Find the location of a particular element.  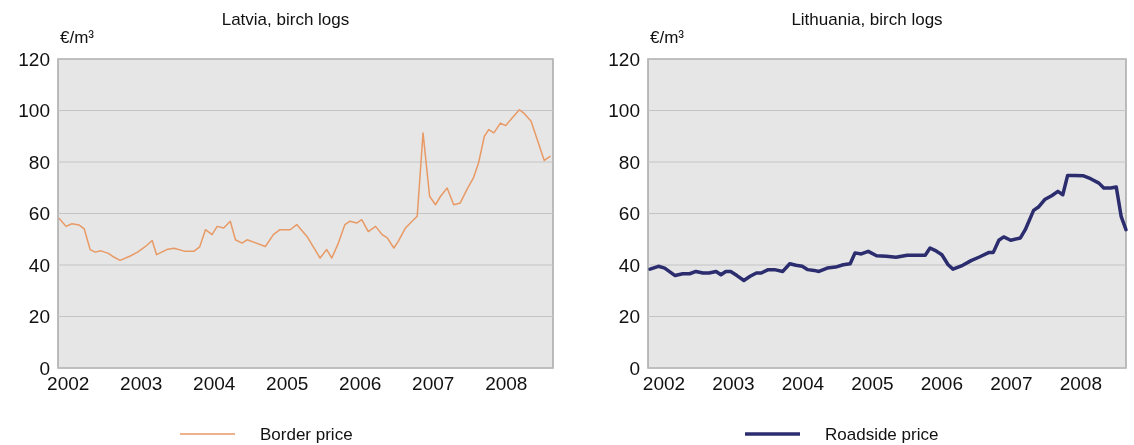

chart-title: Lithuania, birch logs is located at coordinates (867, 19).